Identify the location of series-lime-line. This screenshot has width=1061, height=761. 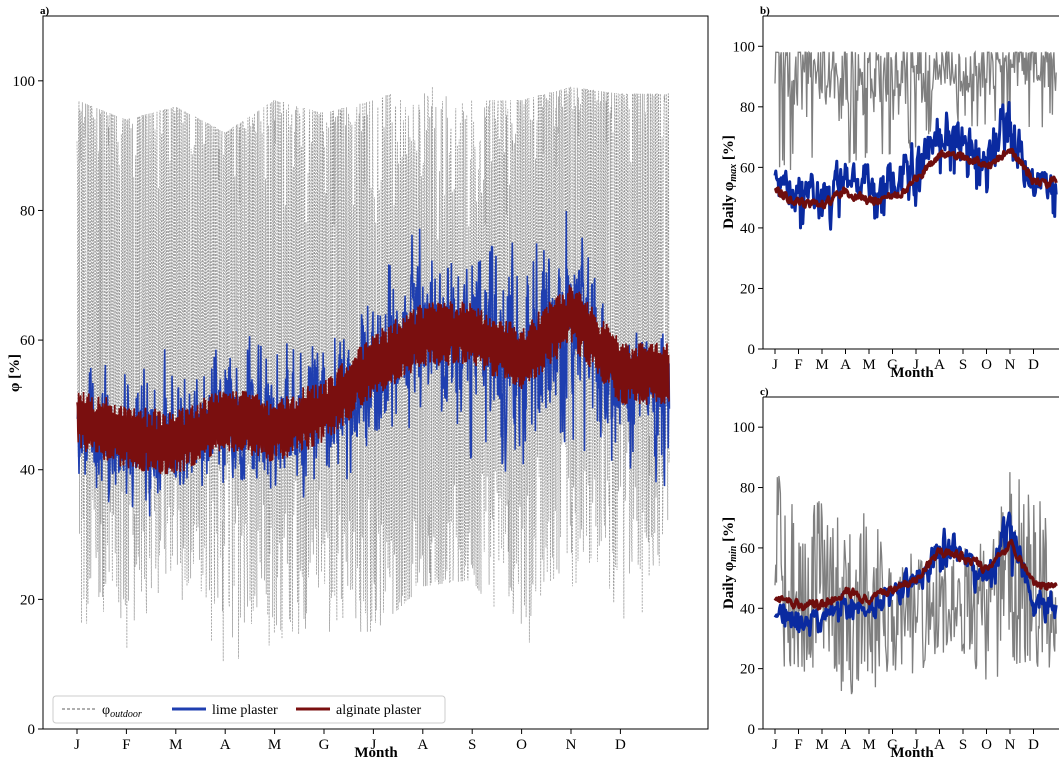
(915, 574).